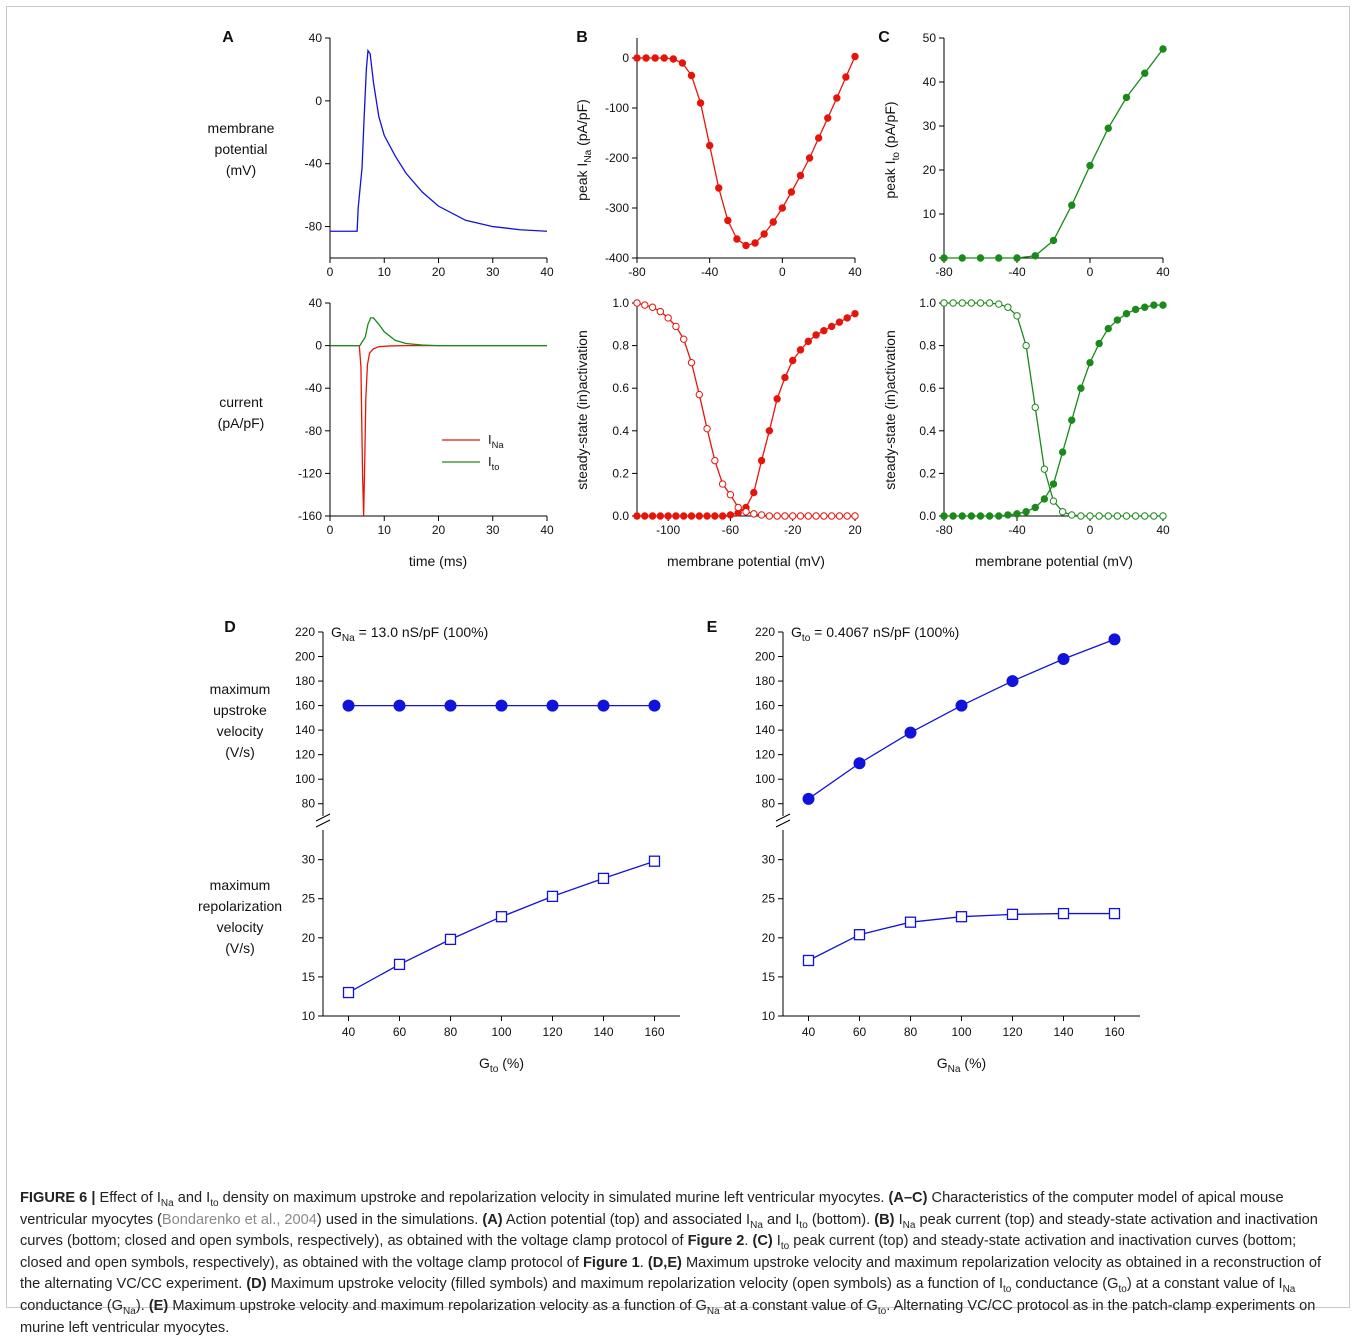 Image resolution: width=1358 pixels, height=1339 pixels. Describe the element at coordinates (769, 899) in the screenshot. I see `E-lower-y-tick-label: 25` at that location.